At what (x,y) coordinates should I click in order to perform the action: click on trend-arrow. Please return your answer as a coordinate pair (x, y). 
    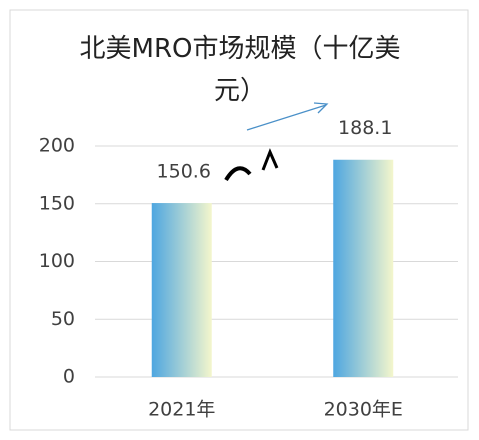
    Looking at the image, I should click on (286, 117).